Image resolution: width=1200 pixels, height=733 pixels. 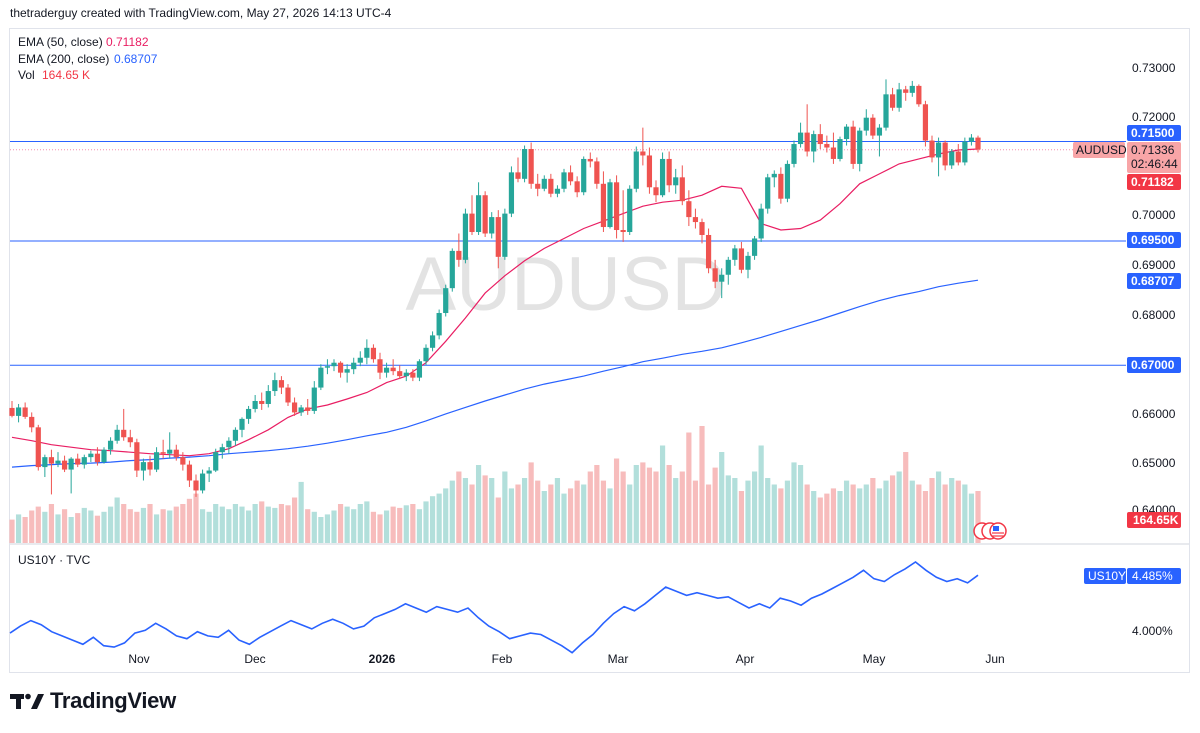 I want to click on tradingview-footer: TradingView, so click(x=93, y=701).